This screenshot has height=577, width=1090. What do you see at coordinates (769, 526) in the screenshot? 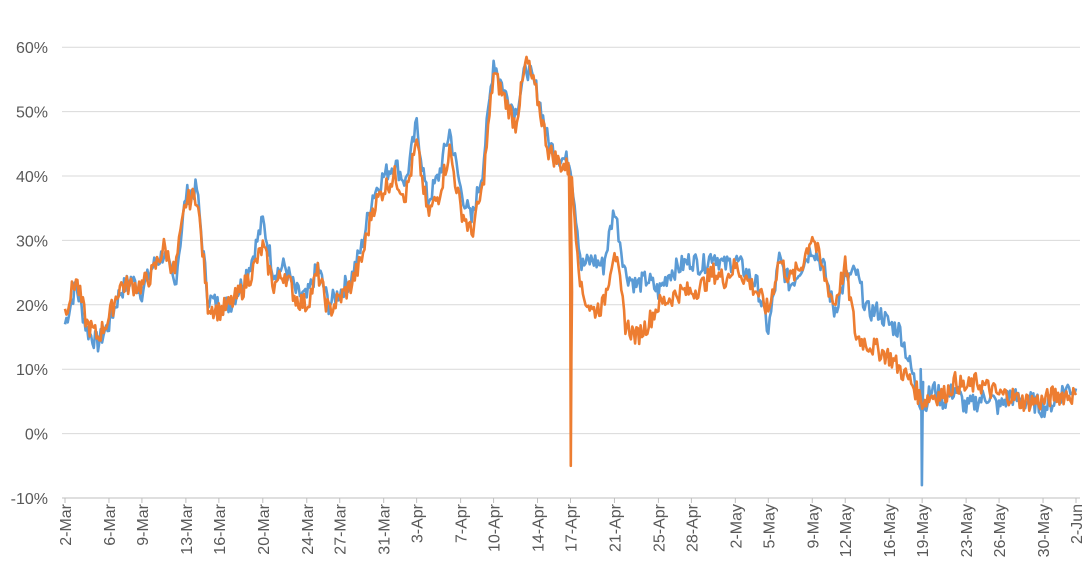
I see `x-tick-label: 5-May` at bounding box center [769, 526].